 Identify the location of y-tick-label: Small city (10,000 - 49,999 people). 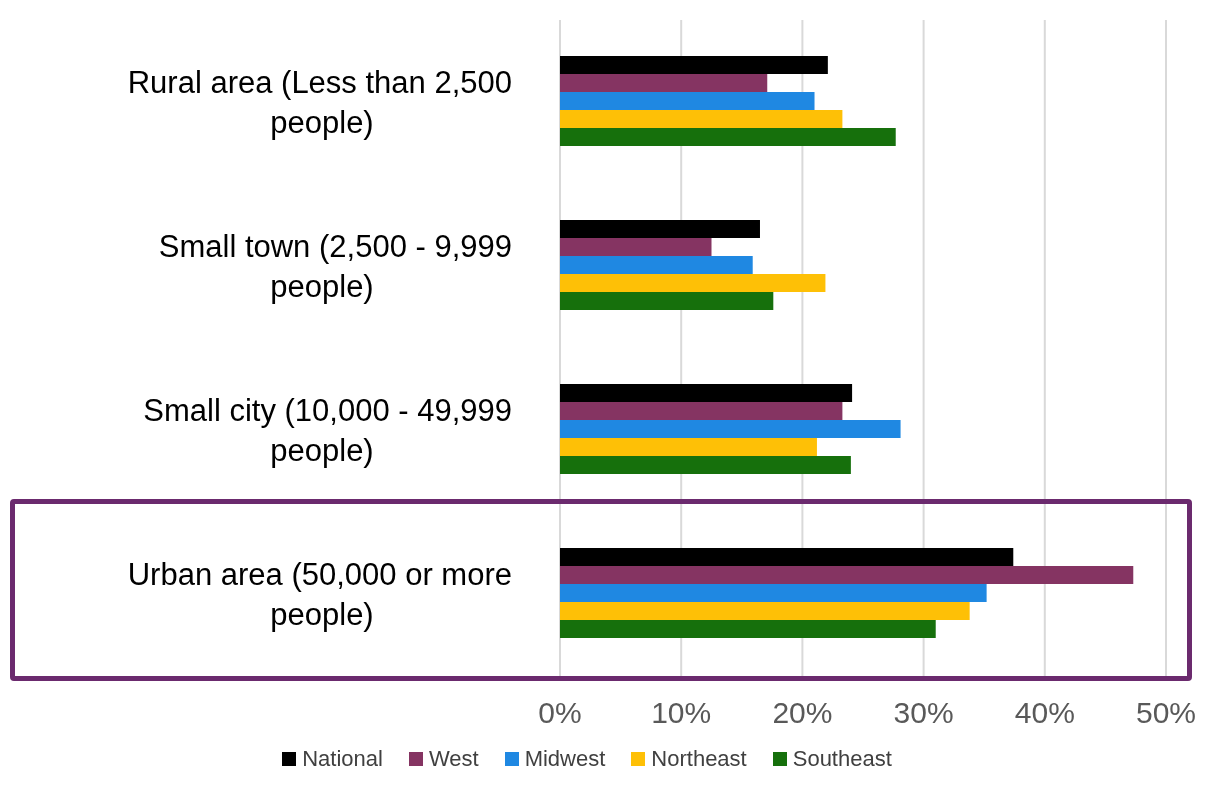
(327, 430).